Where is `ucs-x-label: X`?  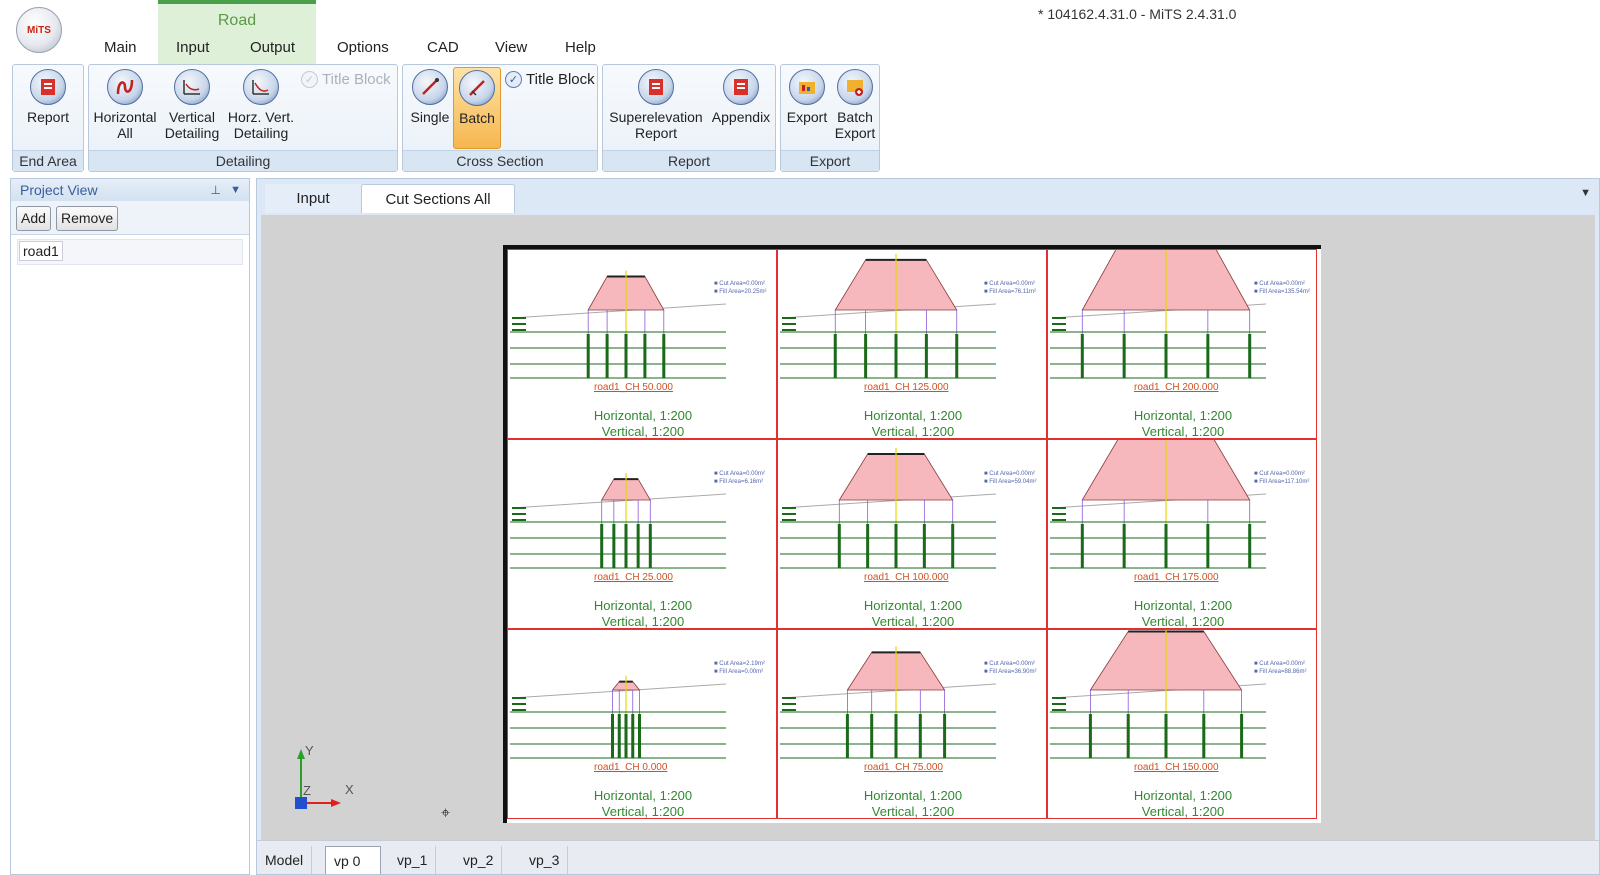 ucs-x-label: X is located at coordinates (349, 789).